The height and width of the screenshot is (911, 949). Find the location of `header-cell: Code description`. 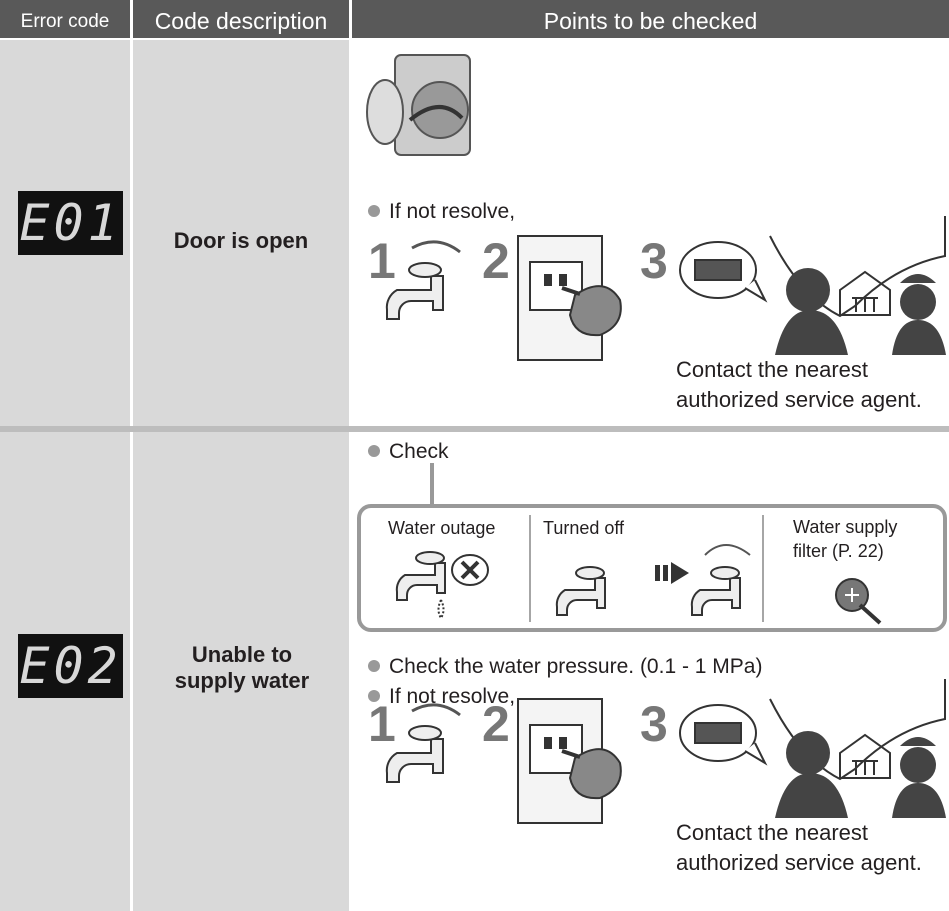

header-cell: Code description is located at coordinates (241, 21).